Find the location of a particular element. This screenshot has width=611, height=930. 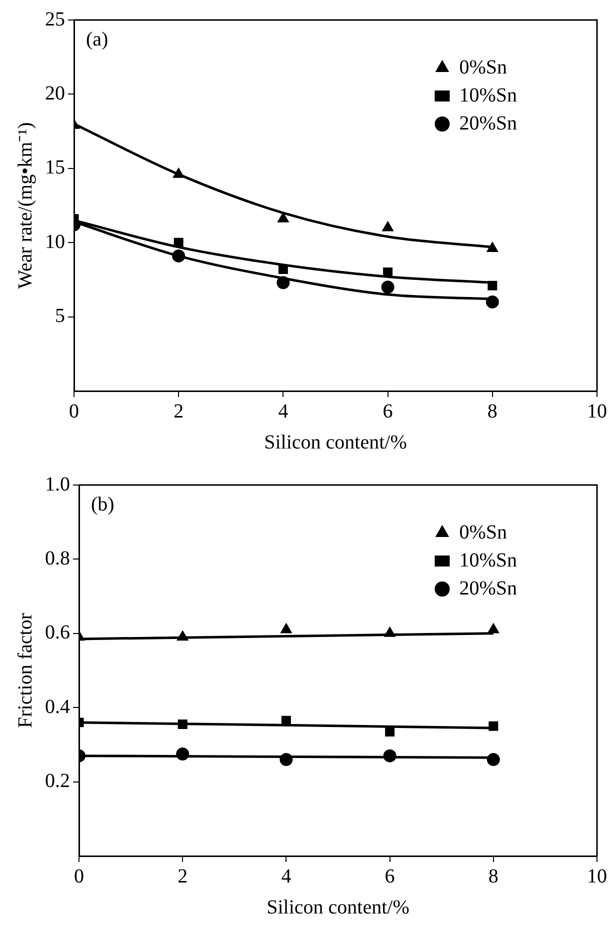

y-tick-label: 5 is located at coordinates (60, 316).